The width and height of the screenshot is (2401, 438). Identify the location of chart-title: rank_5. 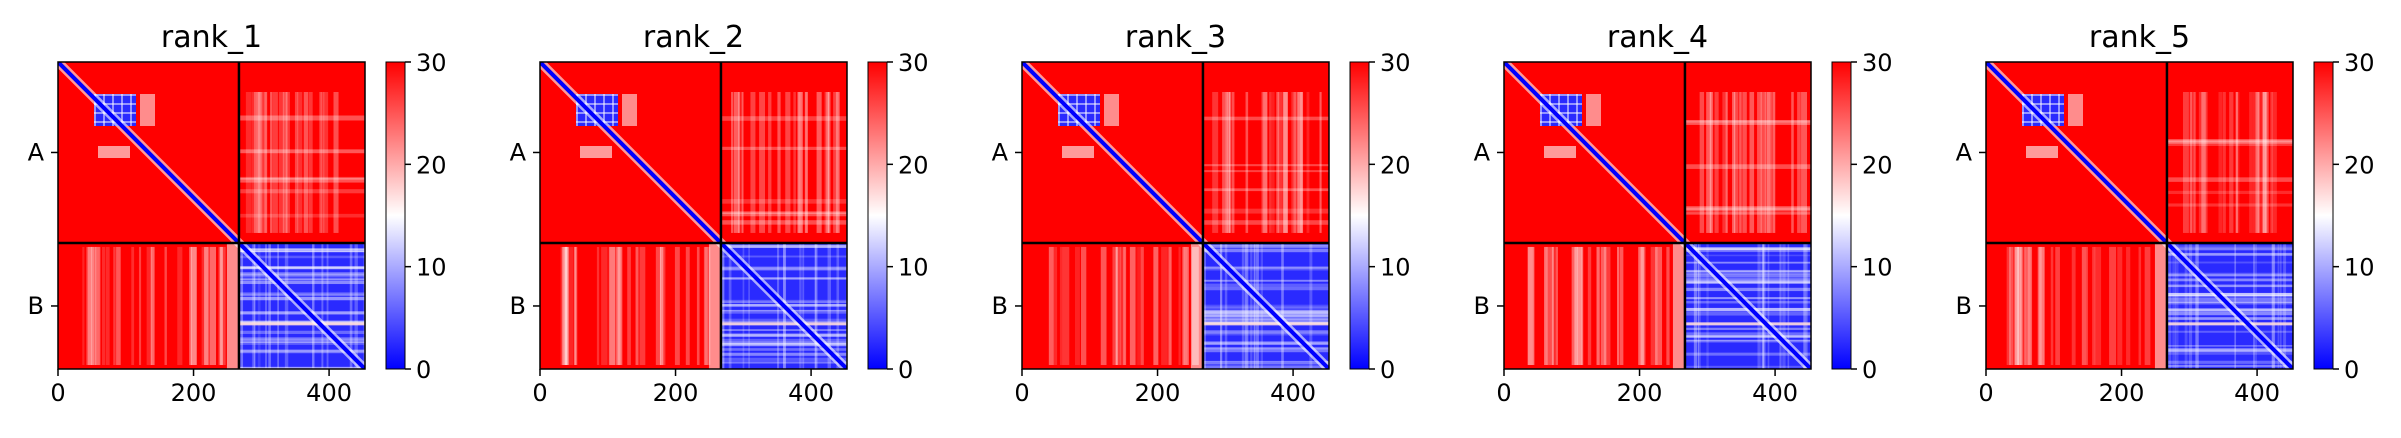
(2139, 37).